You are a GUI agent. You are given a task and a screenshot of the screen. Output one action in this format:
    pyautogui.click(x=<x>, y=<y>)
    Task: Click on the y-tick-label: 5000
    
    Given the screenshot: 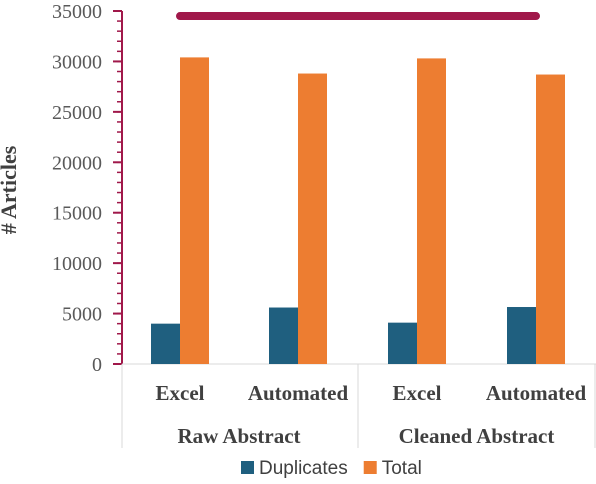 What is the action you would take?
    pyautogui.click(x=82, y=315)
    